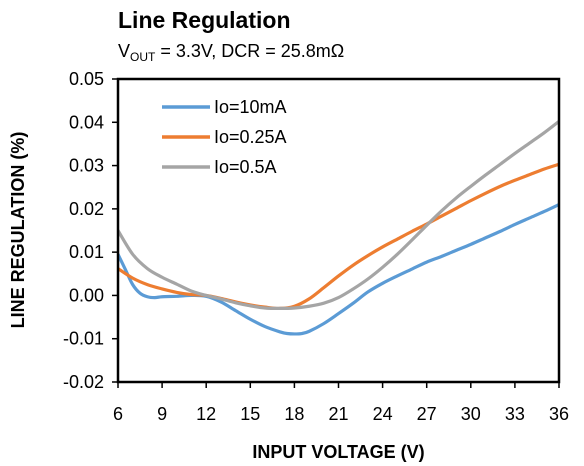 The width and height of the screenshot is (584, 466). I want to click on x-tick-label: 27, so click(427, 414).